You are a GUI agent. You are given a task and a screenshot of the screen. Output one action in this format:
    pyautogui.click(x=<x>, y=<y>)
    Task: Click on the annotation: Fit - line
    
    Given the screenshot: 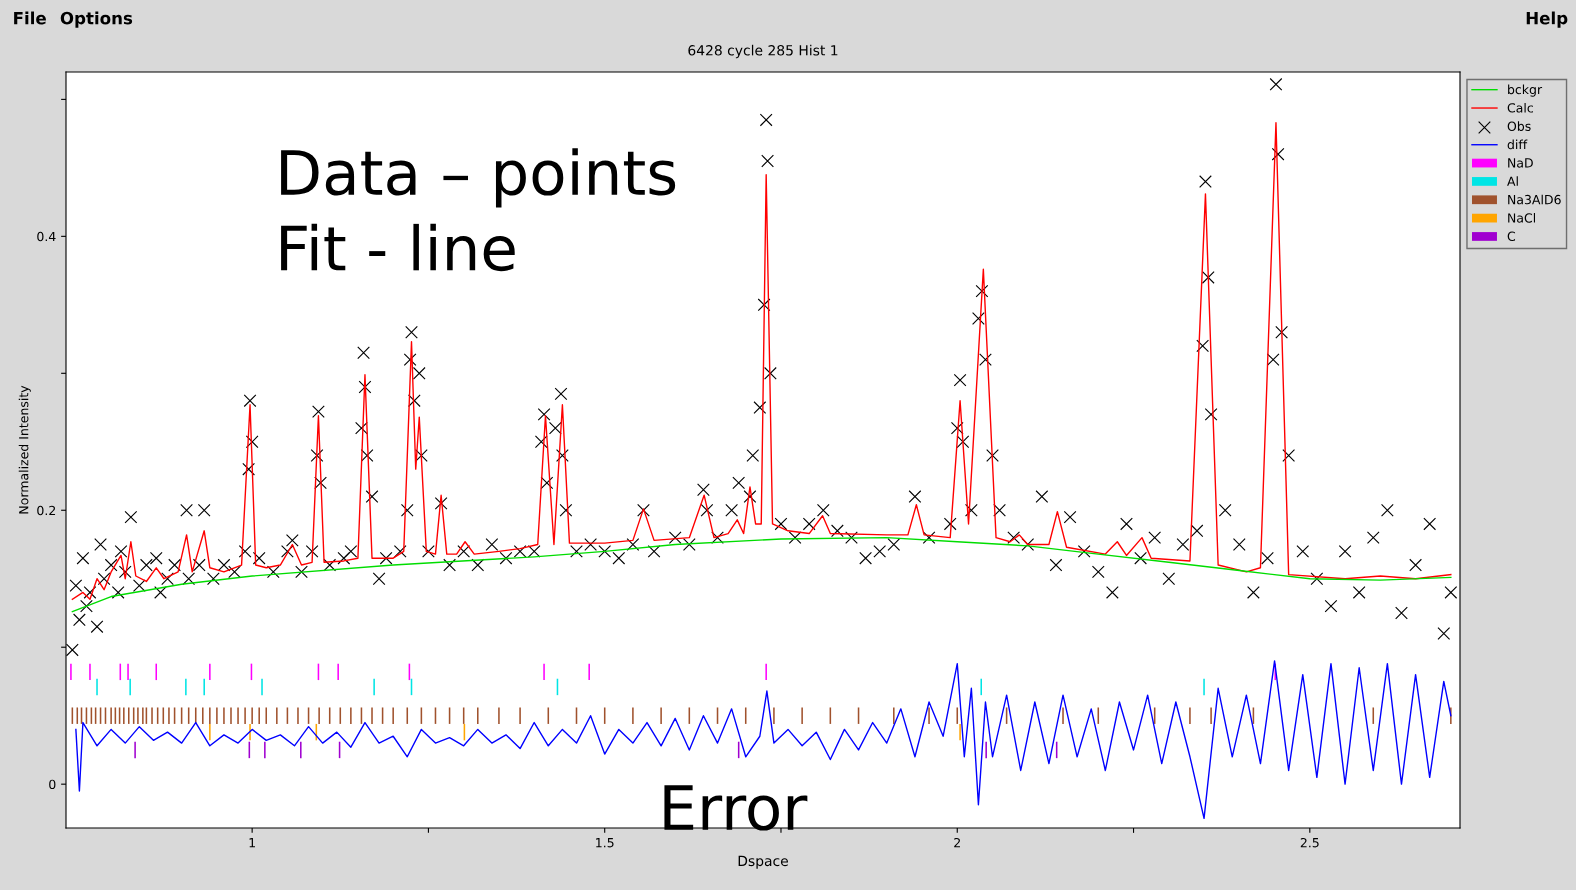 What is the action you would take?
    pyautogui.click(x=398, y=247)
    